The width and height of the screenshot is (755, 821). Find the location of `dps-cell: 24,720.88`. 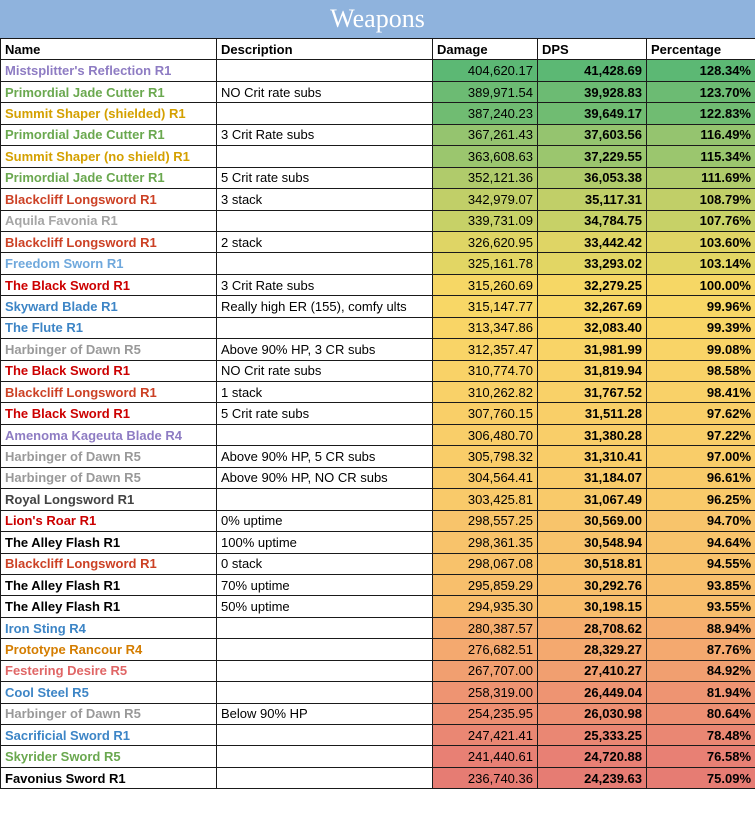

dps-cell: 24,720.88 is located at coordinates (592, 756).